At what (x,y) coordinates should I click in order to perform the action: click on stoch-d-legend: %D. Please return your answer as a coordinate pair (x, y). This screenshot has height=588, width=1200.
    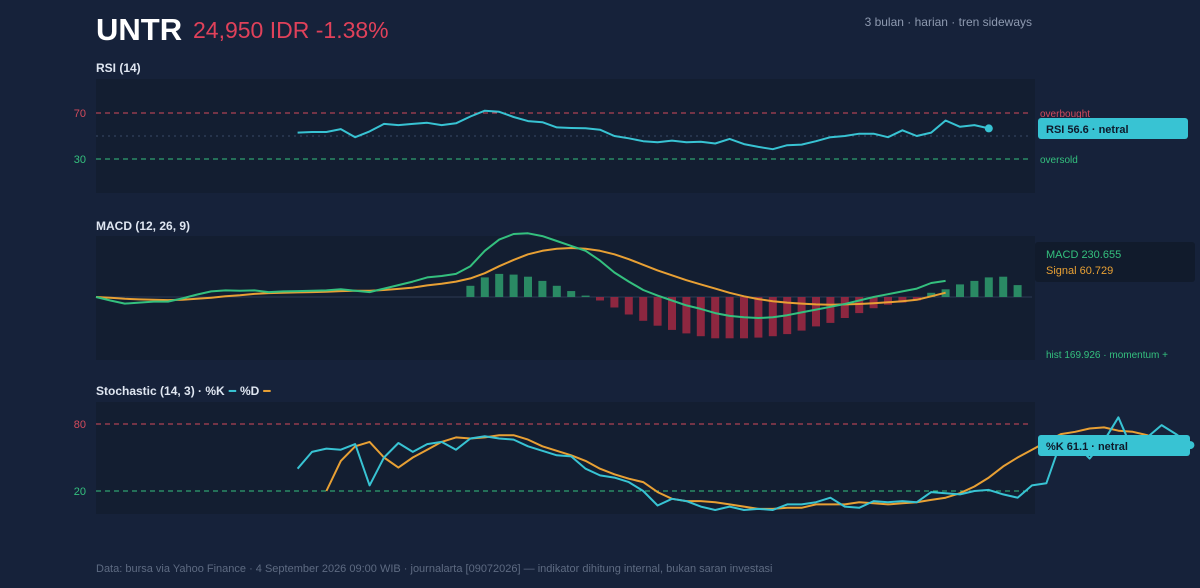
    Looking at the image, I should click on (250, 391).